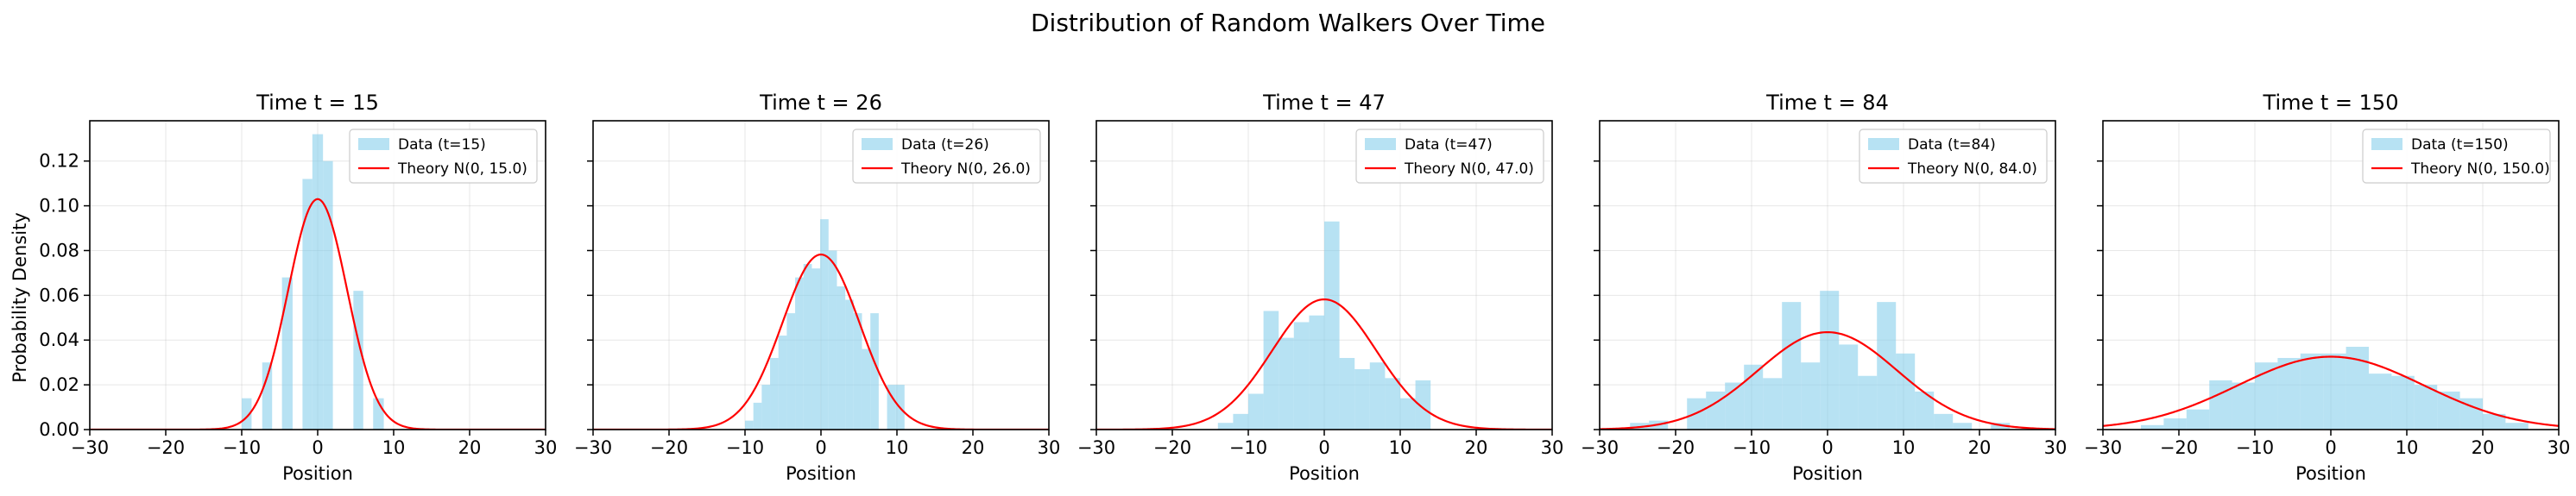  I want to click on legend-label: Theory N(0, 26.0), so click(965, 169).